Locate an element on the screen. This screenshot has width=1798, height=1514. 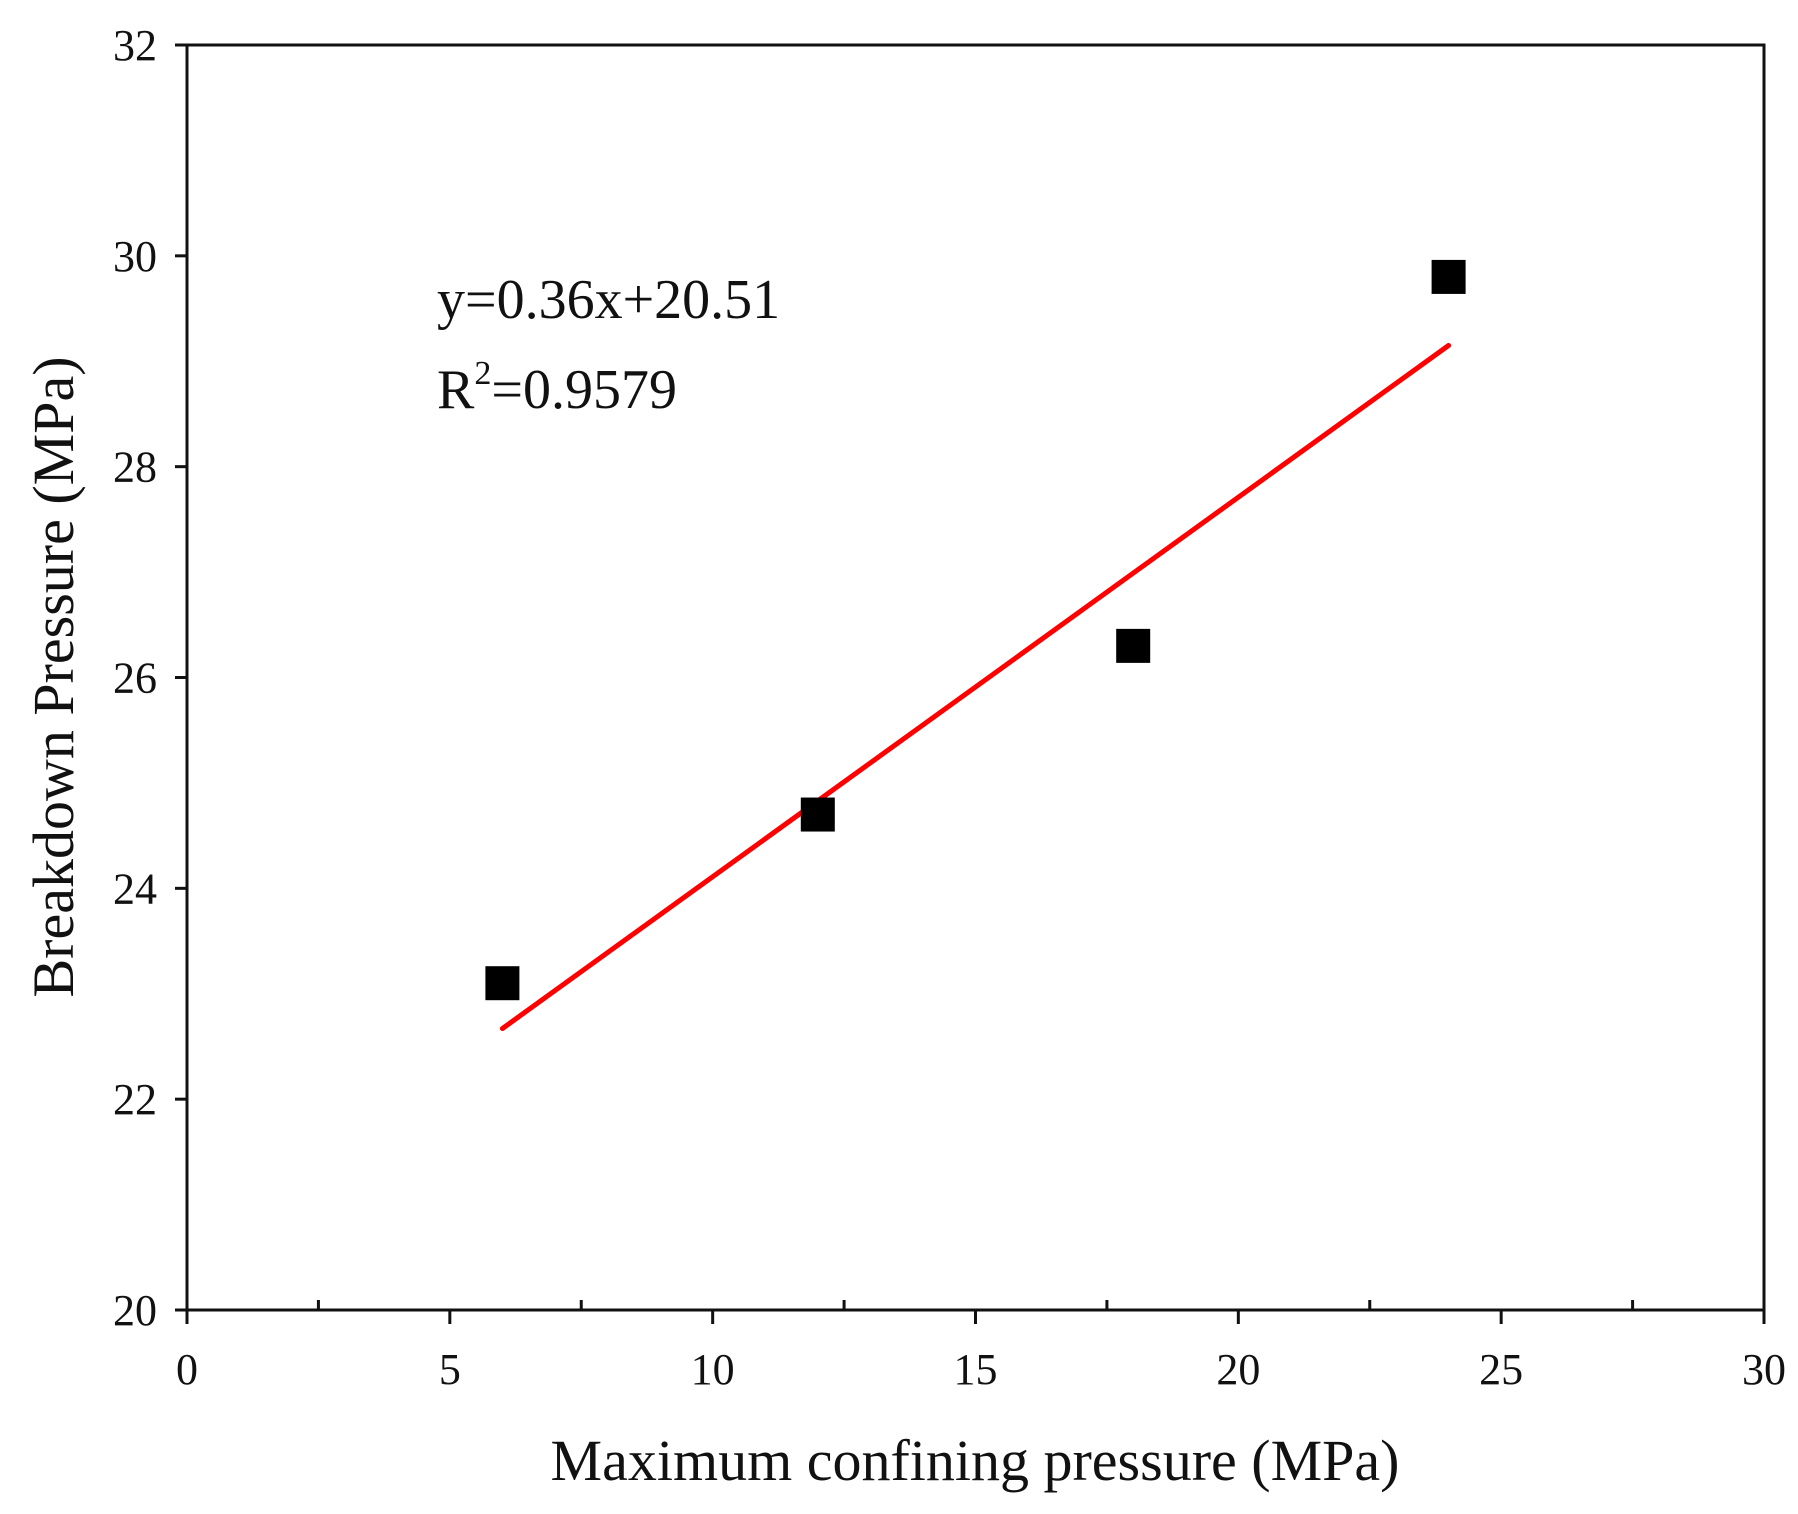
y-tick-label: 32 is located at coordinates (135, 45).